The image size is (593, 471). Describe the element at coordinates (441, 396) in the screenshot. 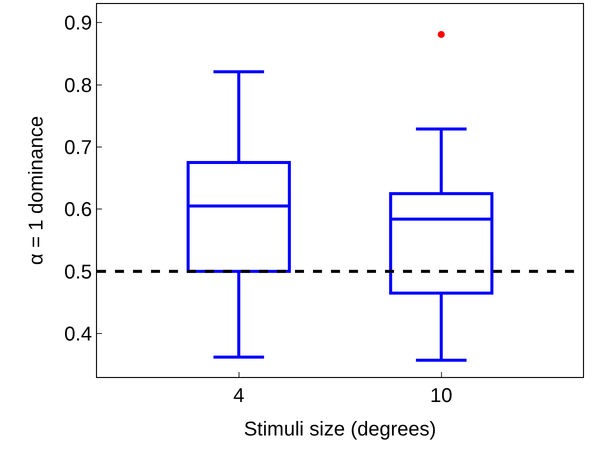

I see `x-tick-label: 10` at that location.